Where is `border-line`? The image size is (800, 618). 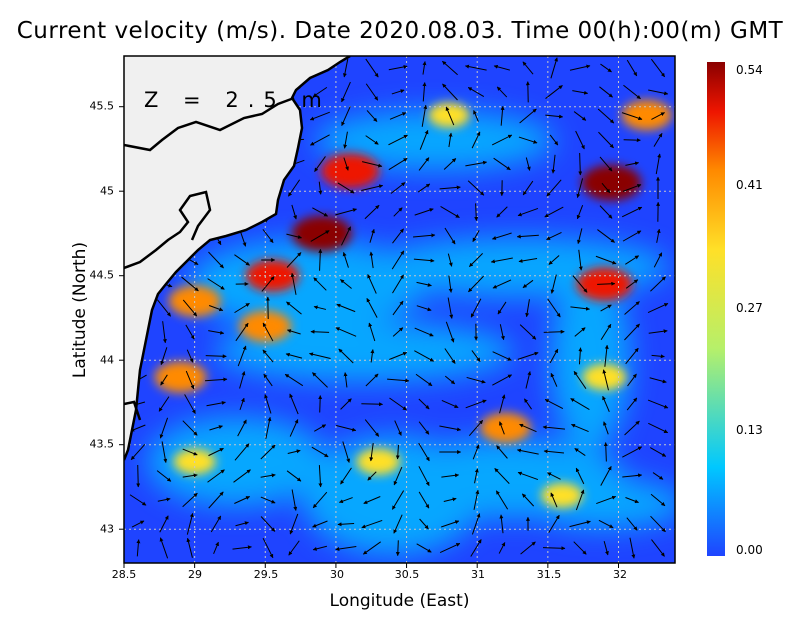 border-line is located at coordinates (209, 124).